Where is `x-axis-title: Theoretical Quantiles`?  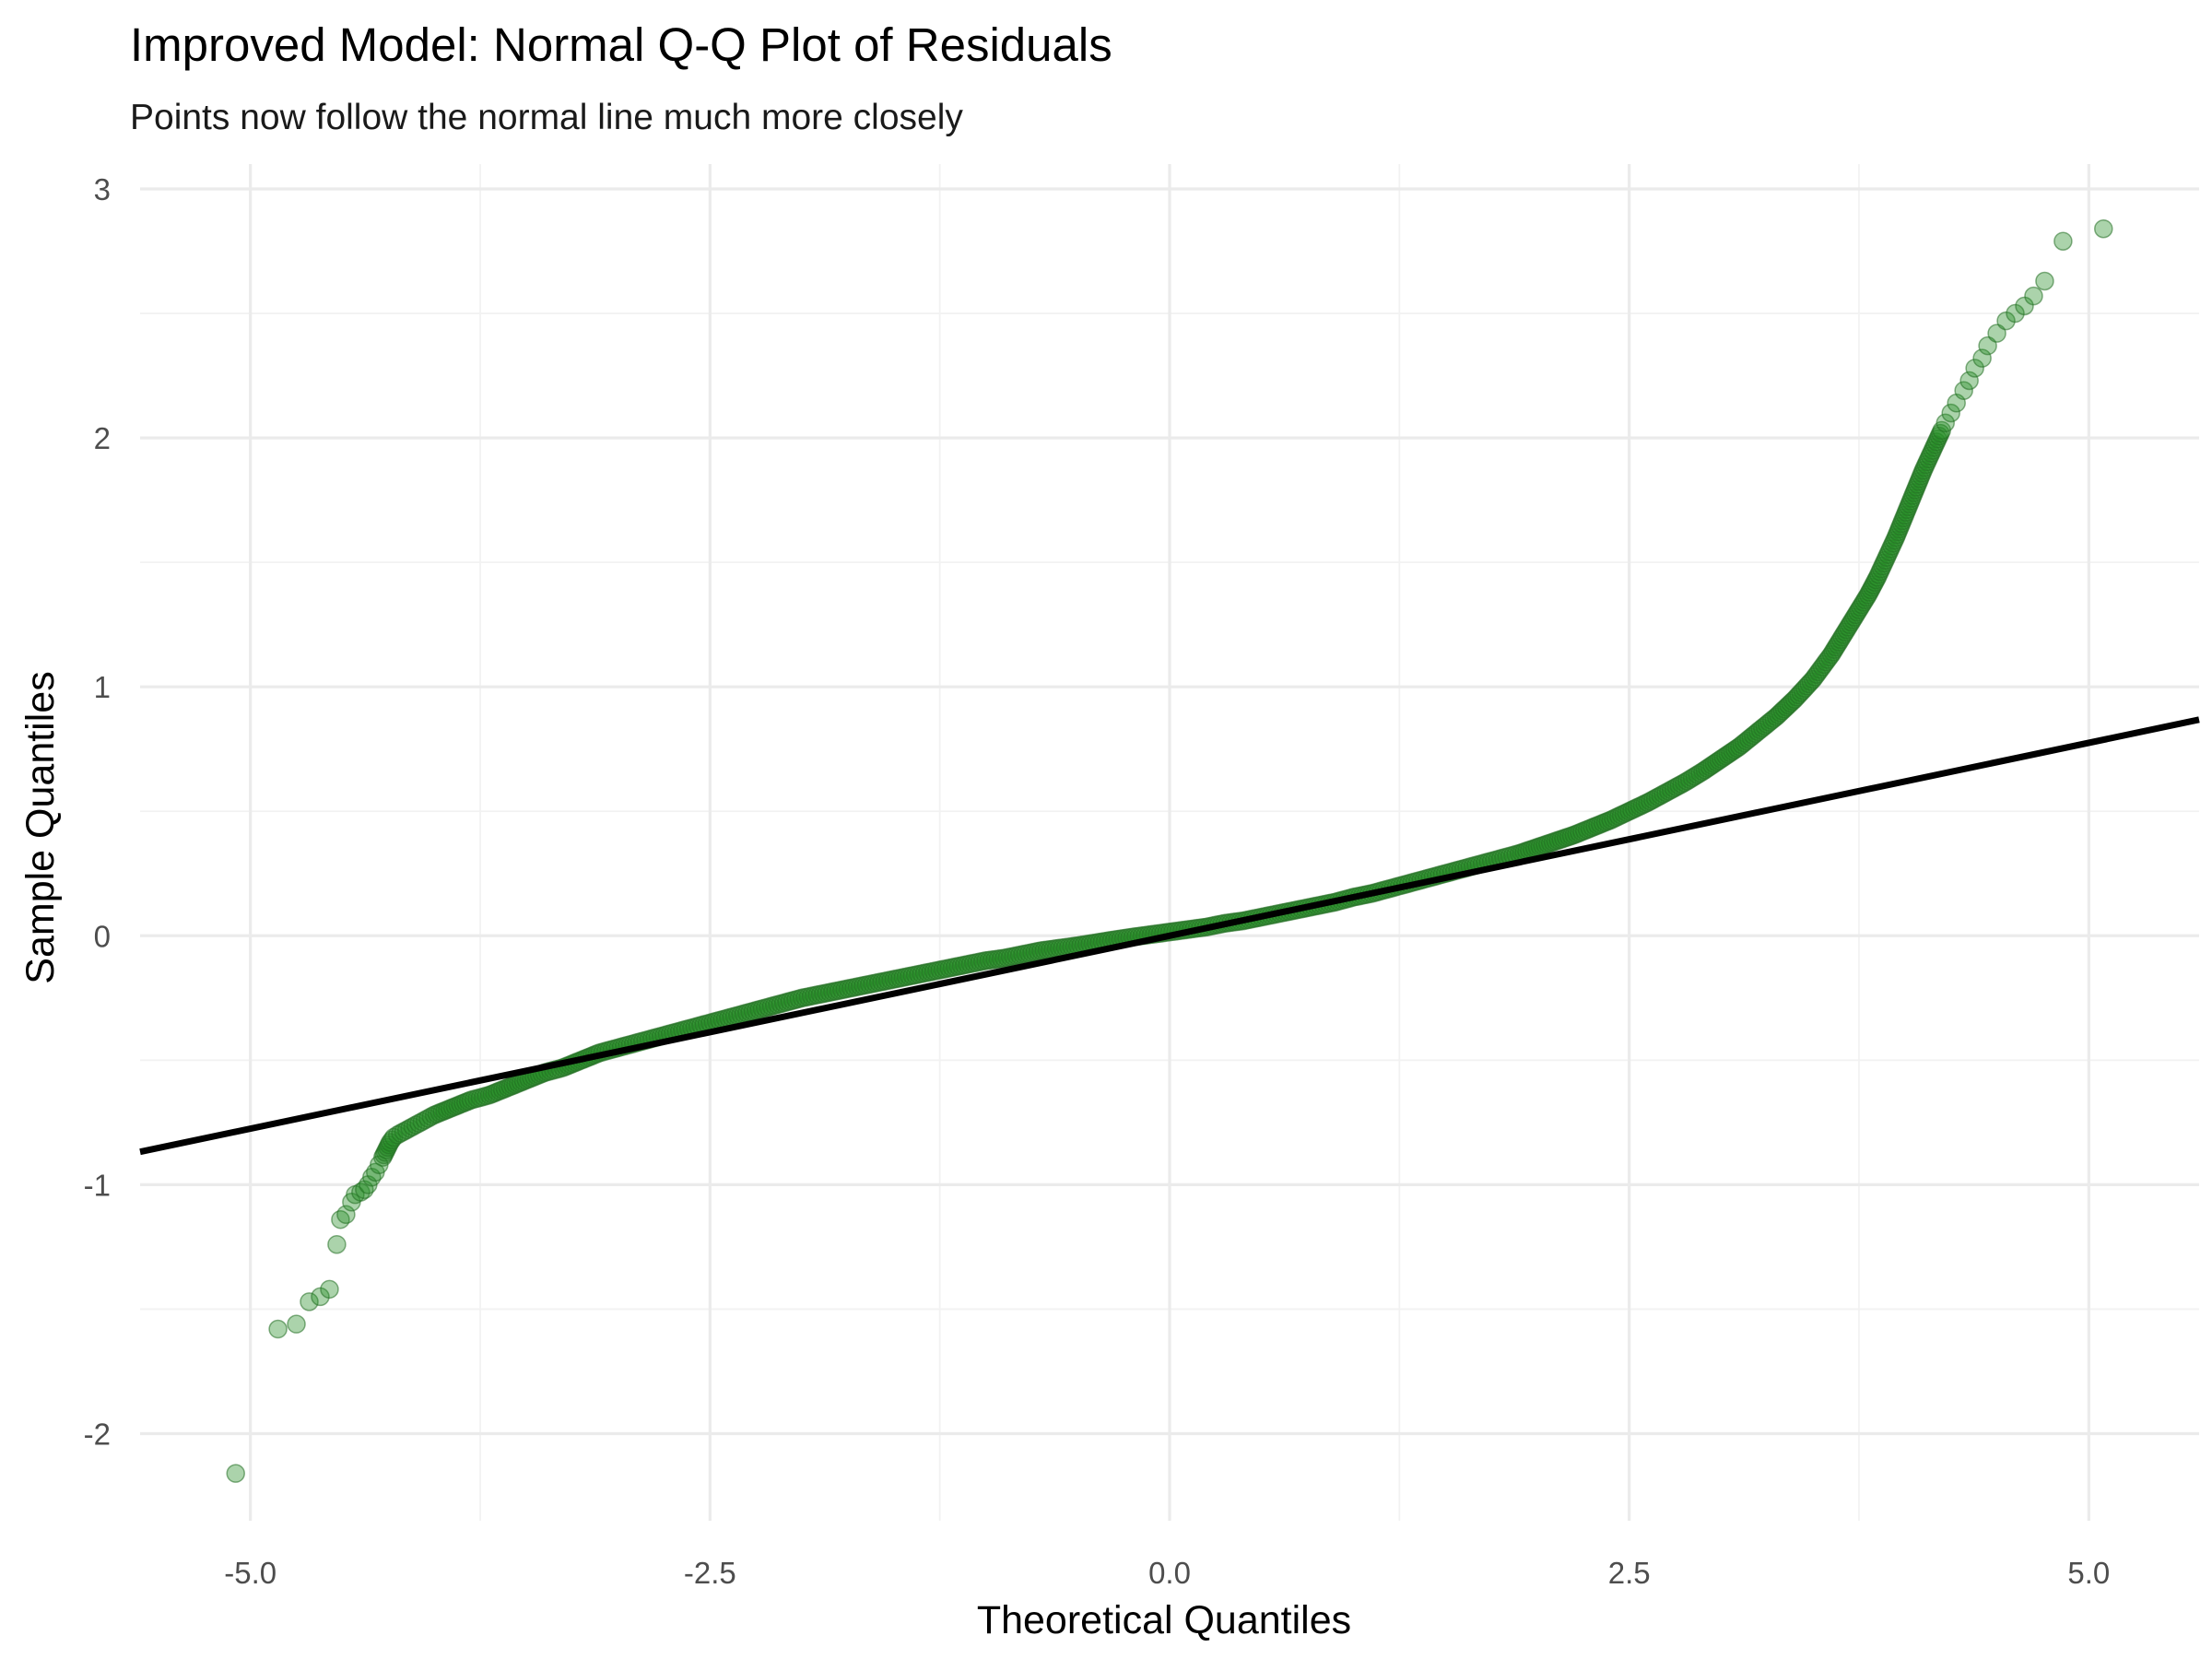 x-axis-title: Theoretical Quantiles is located at coordinates (1164, 1620).